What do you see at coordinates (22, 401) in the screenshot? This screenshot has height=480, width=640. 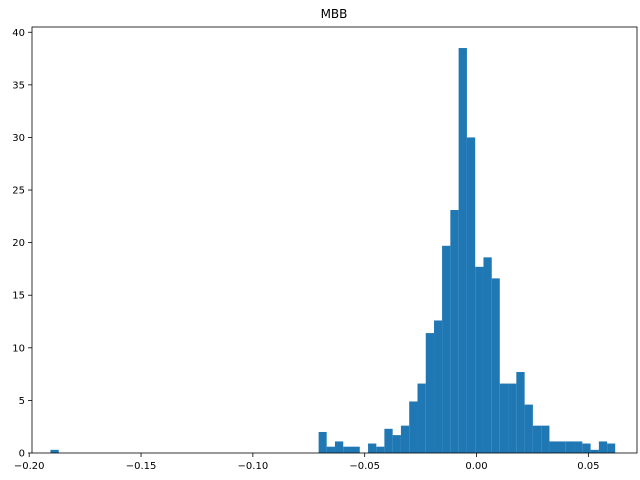 I see `y-tick-label: 5` at bounding box center [22, 401].